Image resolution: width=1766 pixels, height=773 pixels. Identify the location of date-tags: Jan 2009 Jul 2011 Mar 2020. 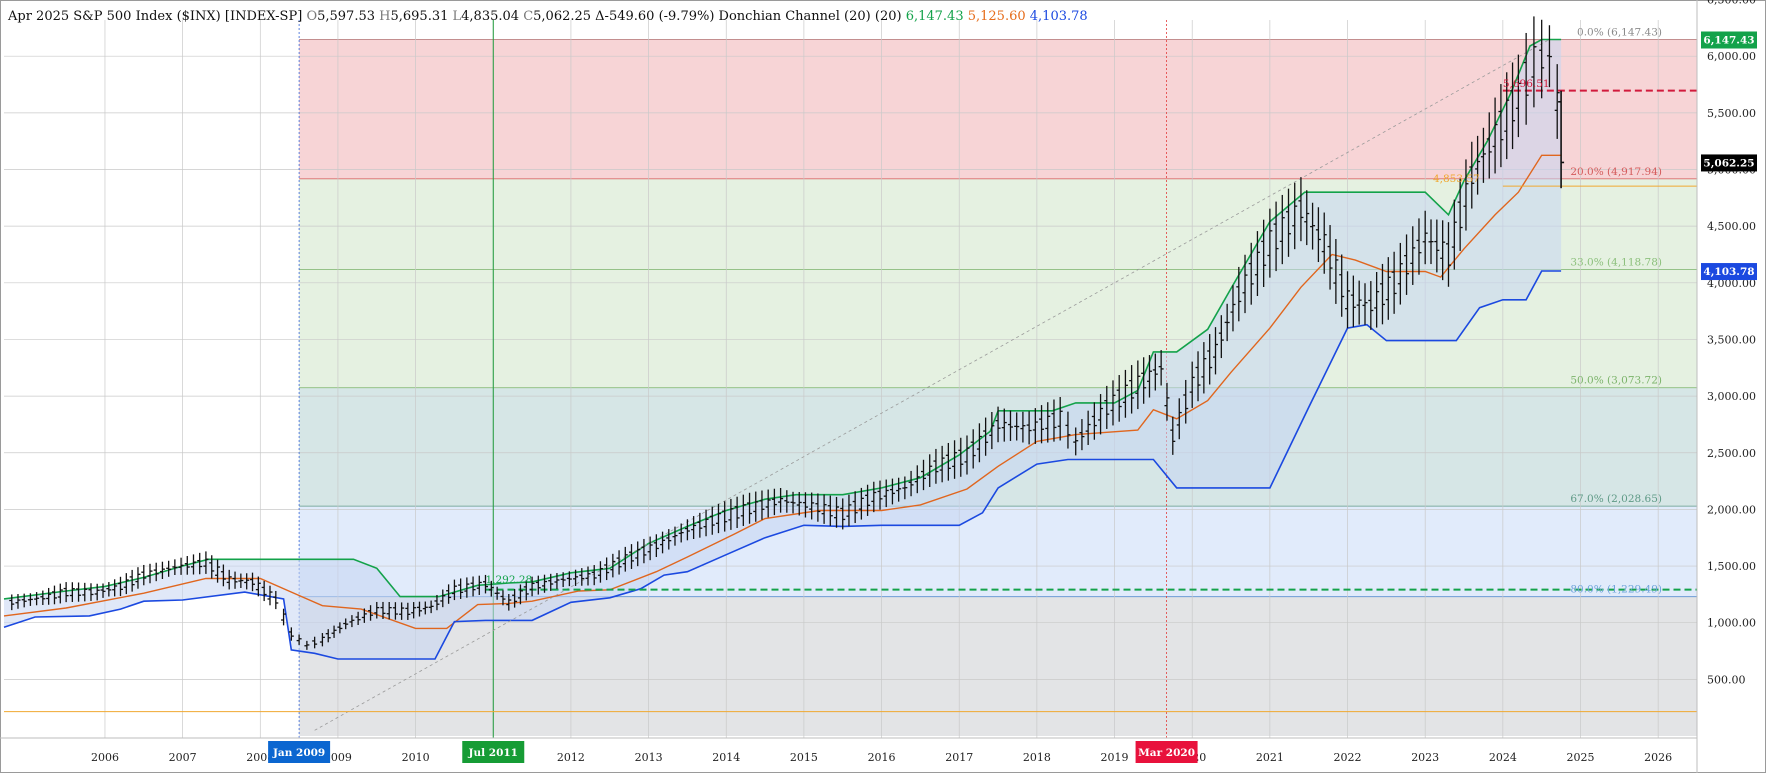
(733, 752).